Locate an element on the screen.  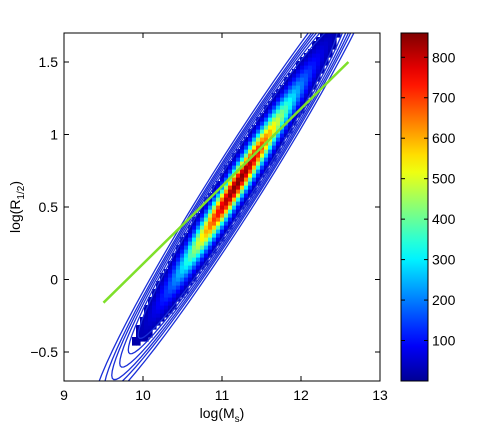
colorbar-tick-label: 600 is located at coordinates (444, 138).